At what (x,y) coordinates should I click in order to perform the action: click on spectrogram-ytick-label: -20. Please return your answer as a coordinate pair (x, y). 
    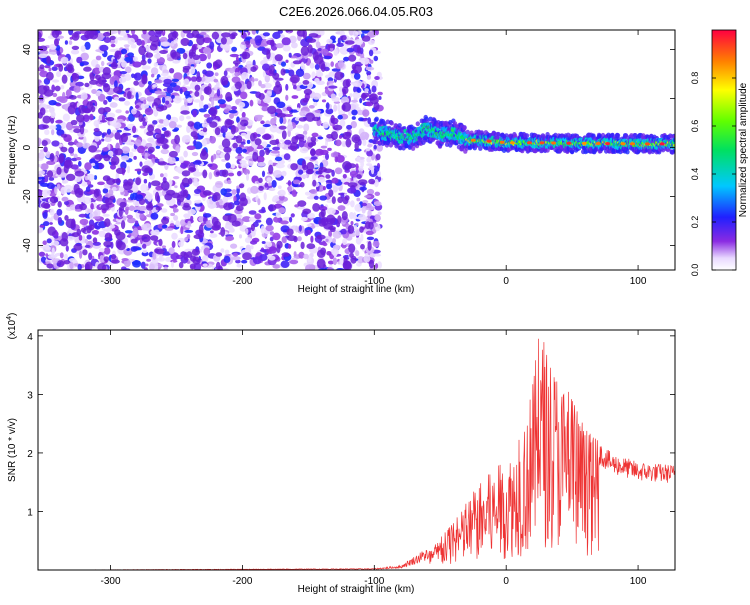
    Looking at the image, I should click on (27, 196).